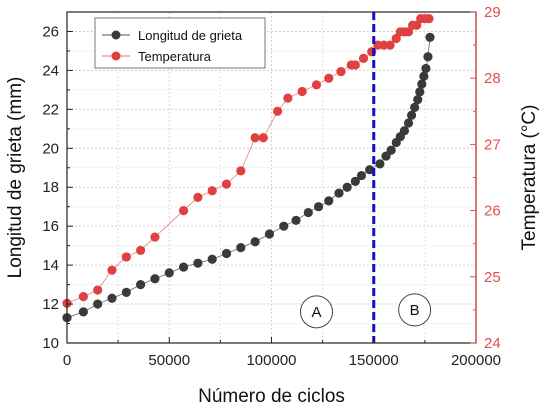  Describe the element at coordinates (50, 187) in the screenshot. I see `y-tick-label: 18` at that location.